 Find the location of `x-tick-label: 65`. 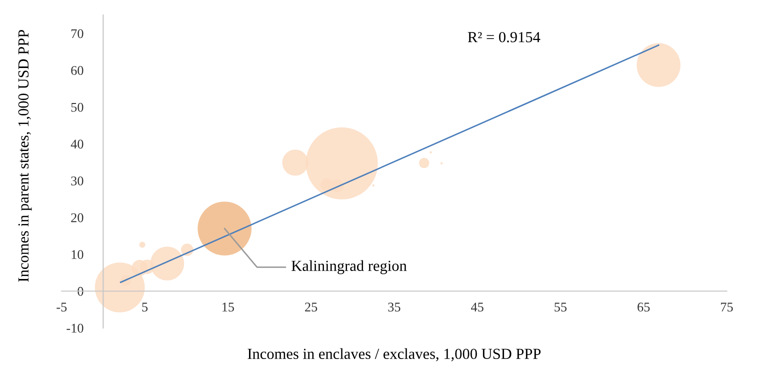

x-tick-label: 65 is located at coordinates (644, 307).